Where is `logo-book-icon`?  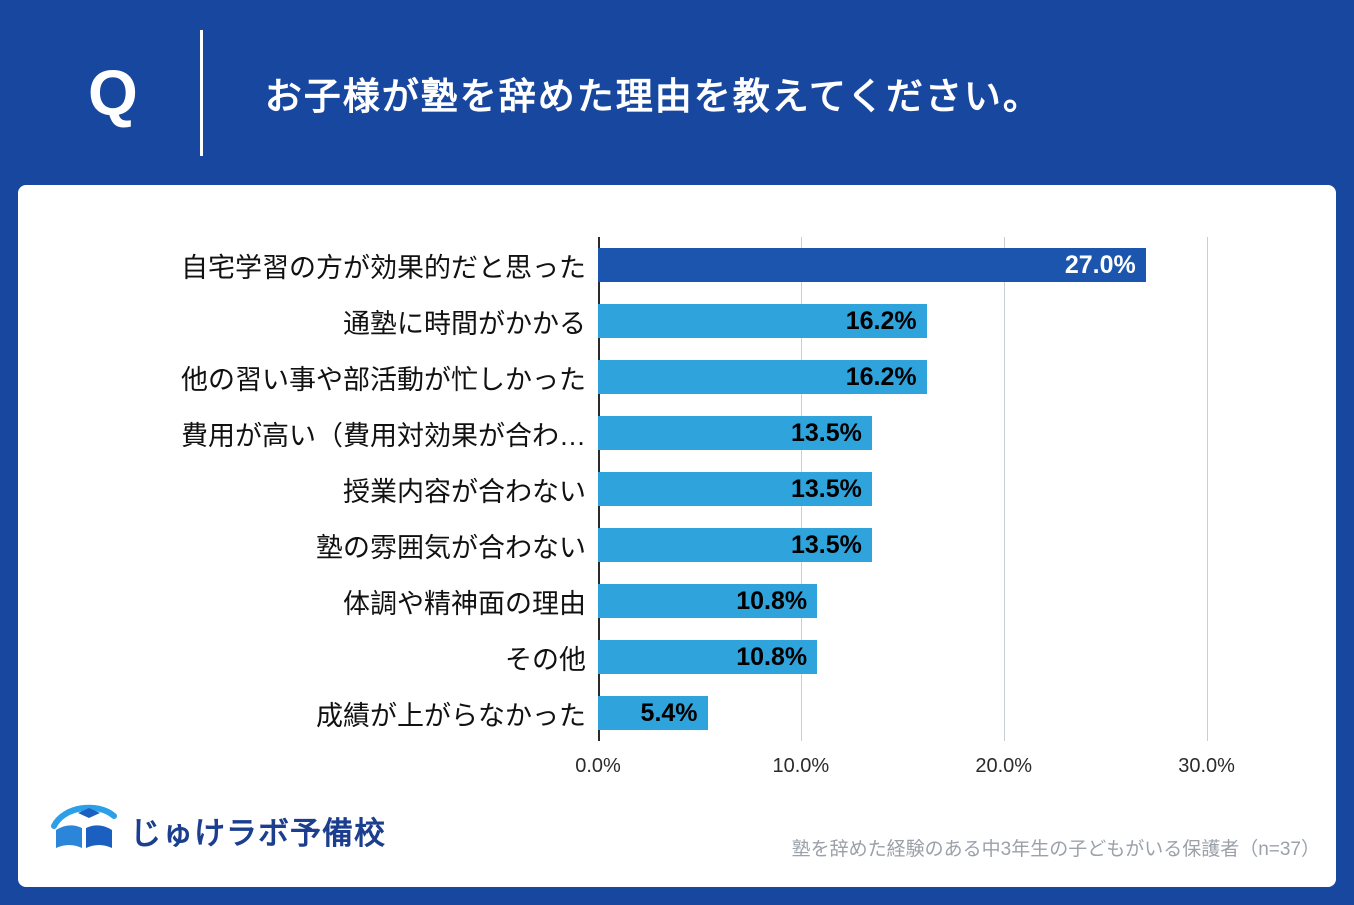 logo-book-icon is located at coordinates (84, 830).